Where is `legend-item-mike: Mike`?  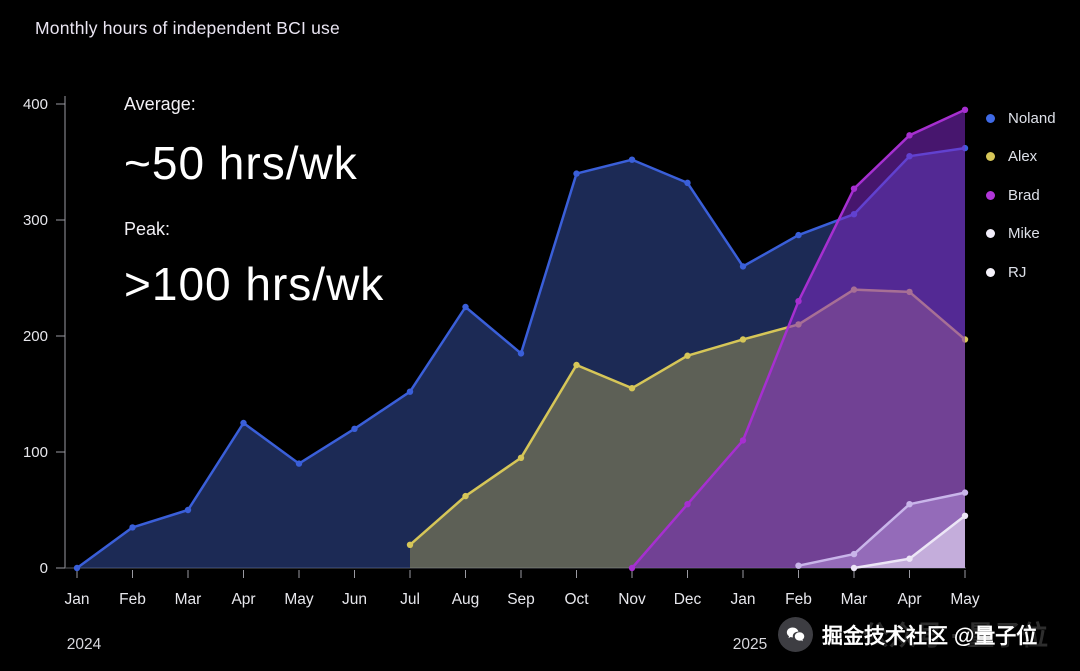
legend-item-mike: Mike is located at coordinates (1021, 234).